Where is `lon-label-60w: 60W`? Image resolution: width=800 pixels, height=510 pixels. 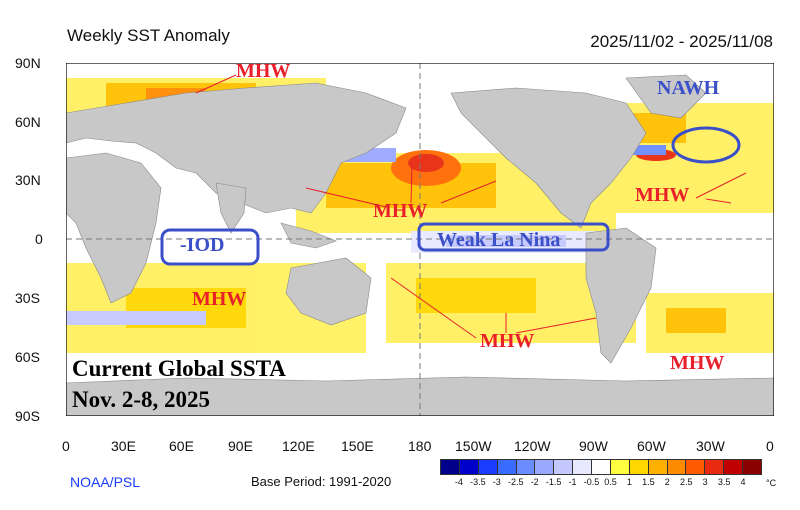 lon-label-60w: 60W is located at coordinates (651, 446).